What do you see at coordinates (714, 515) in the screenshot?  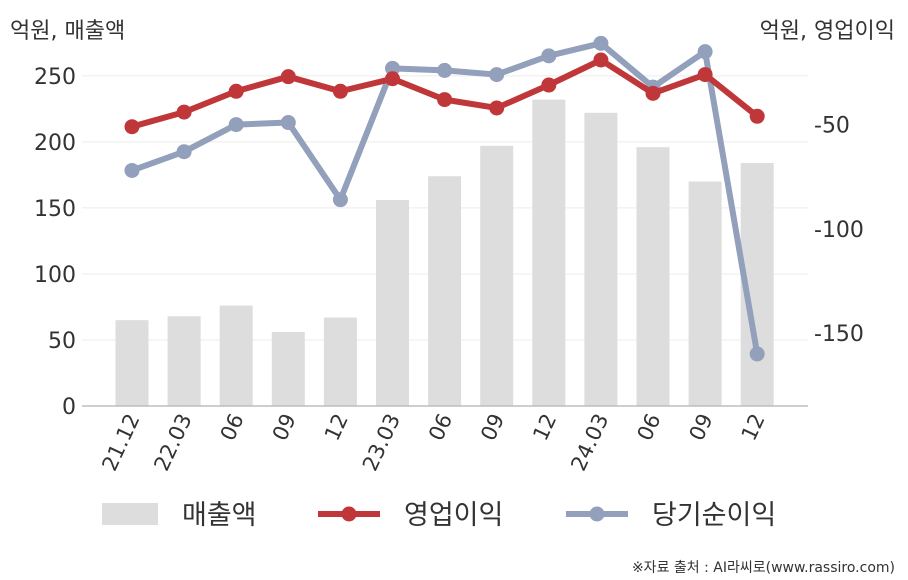 I see `legend-label: 당기순이익` at bounding box center [714, 515].